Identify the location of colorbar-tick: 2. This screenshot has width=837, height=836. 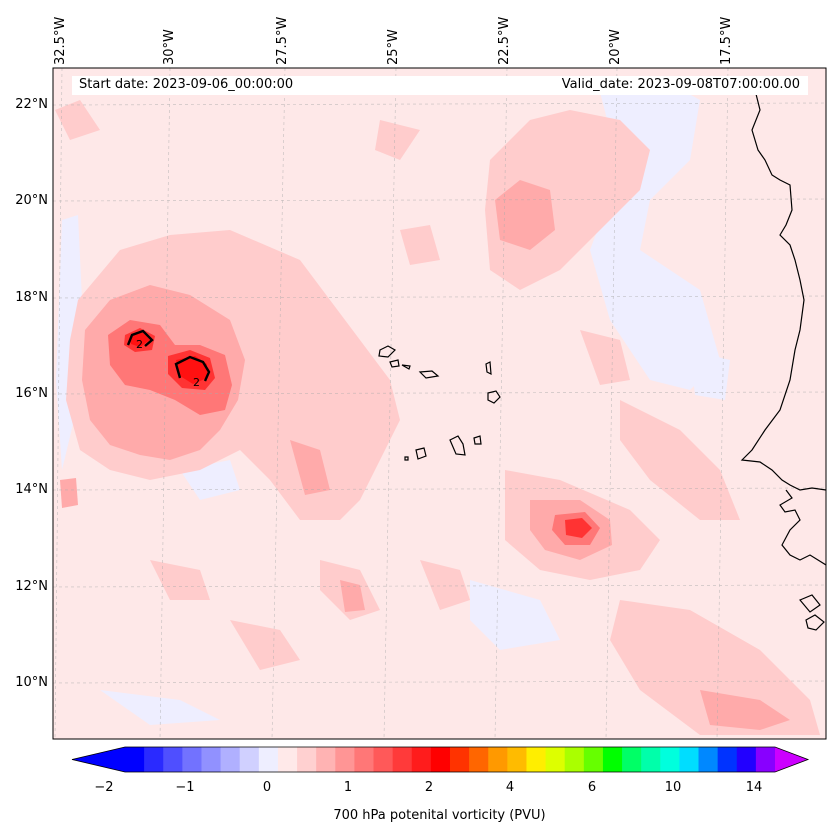
(429, 787).